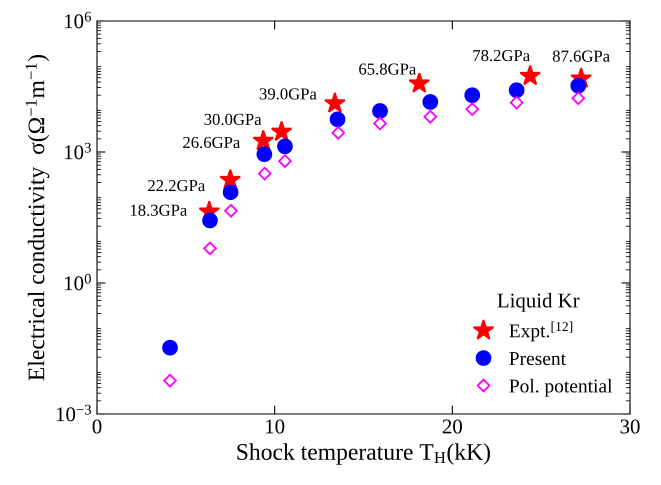 This screenshot has width=661, height=485. Describe the element at coordinates (74, 413) in the screenshot. I see `y-tick-label: 10$^{−3}$` at that location.